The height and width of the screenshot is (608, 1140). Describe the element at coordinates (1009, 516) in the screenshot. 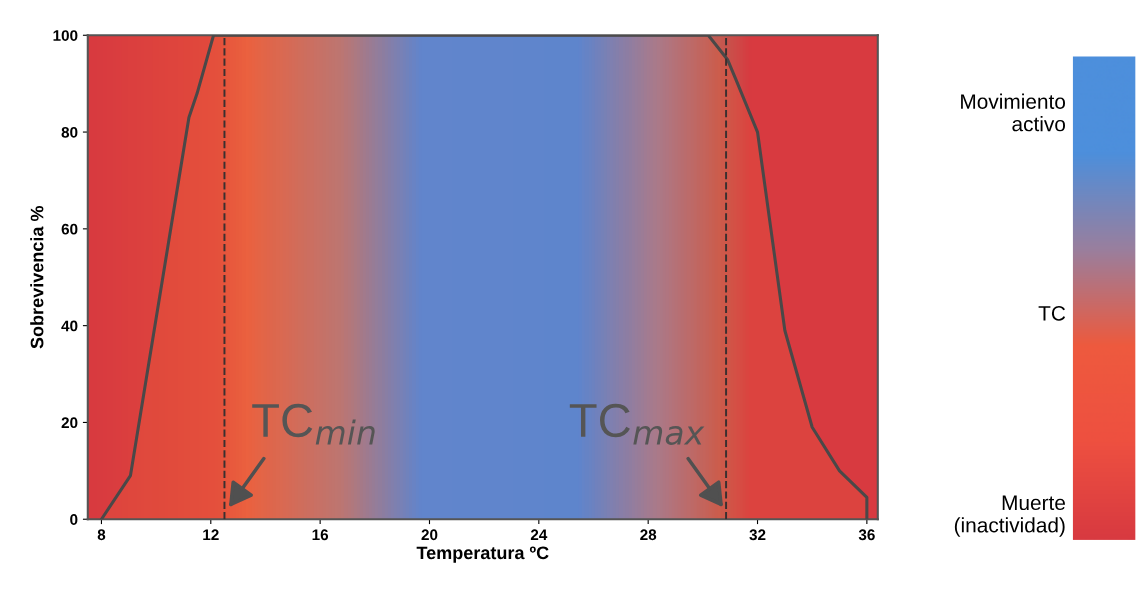

I see `text: Muerte (inactividad)` at that location.